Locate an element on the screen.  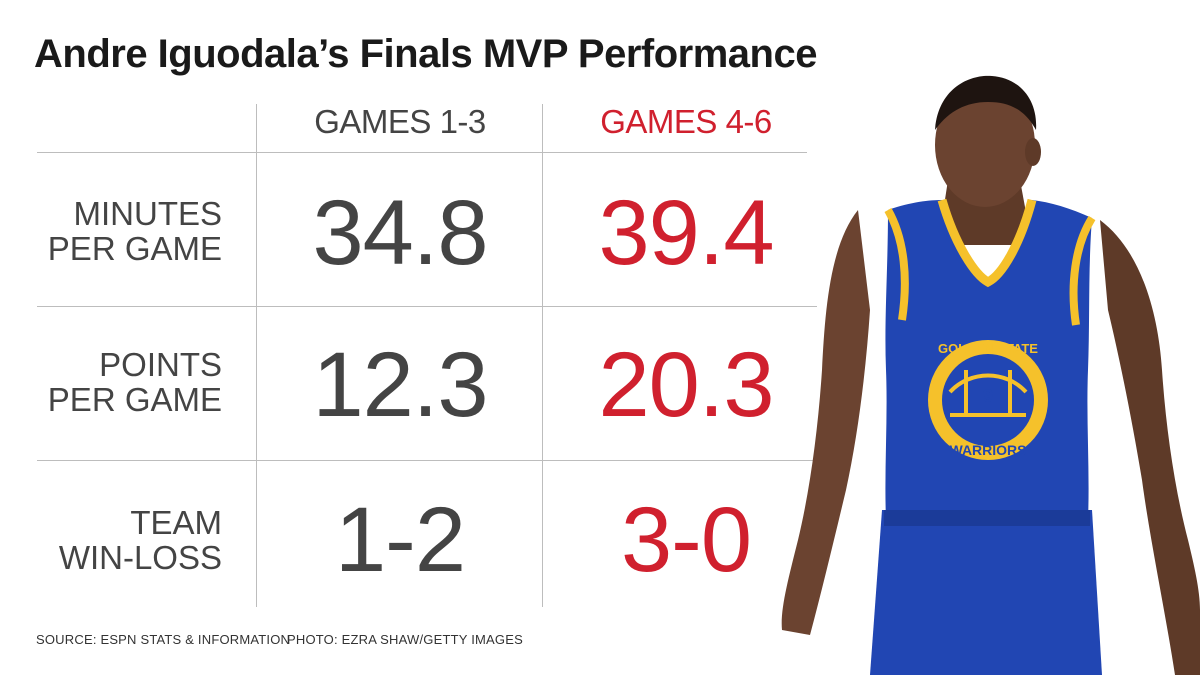
photo-credit: PHOTO: EZRA SHAW/GETTY IMAGES is located at coordinates (405, 639).